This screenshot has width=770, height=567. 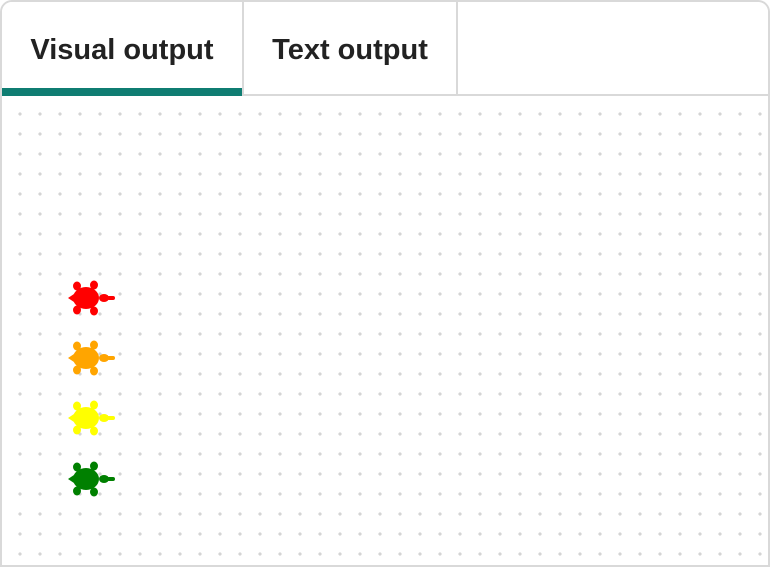 I want to click on tab-text-output-label: Text output, so click(x=350, y=49).